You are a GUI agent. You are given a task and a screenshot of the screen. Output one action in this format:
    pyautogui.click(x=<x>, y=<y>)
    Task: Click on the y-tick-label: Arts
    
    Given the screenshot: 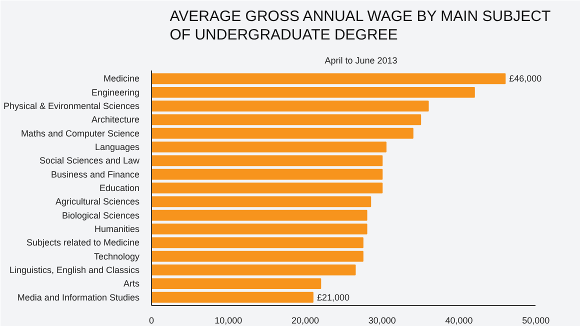 What is the action you would take?
    pyautogui.click(x=132, y=283)
    